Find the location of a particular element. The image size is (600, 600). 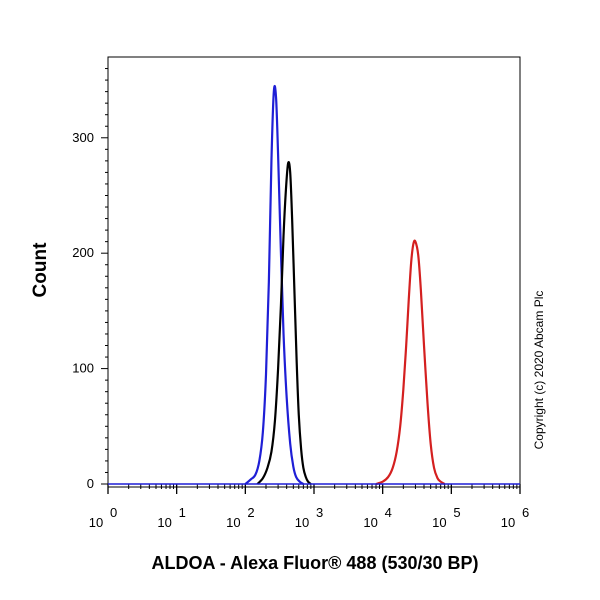

x-tick-exponent: 1 is located at coordinates (182, 512).